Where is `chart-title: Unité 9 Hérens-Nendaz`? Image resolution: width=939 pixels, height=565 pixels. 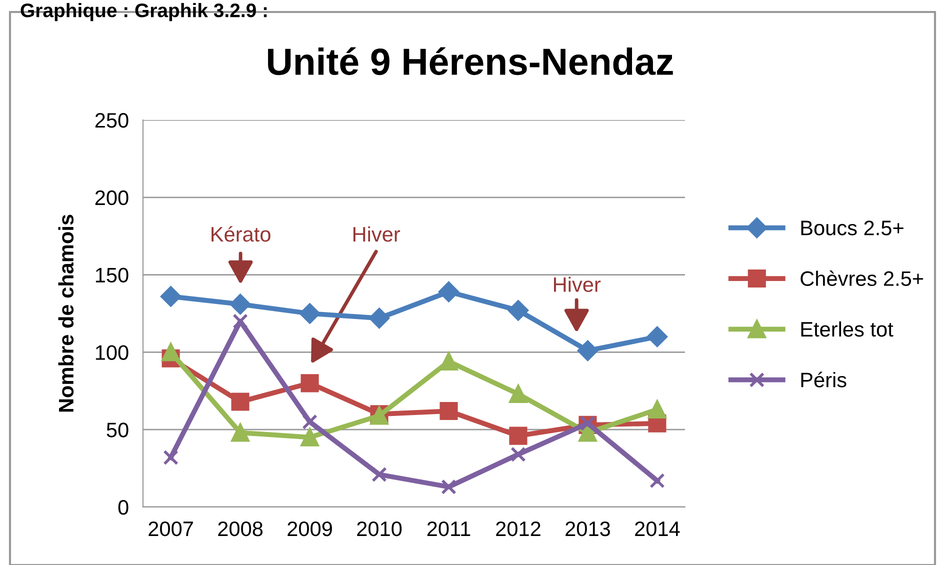
chart-title: Unité 9 Hérens-Nendaz is located at coordinates (470, 61).